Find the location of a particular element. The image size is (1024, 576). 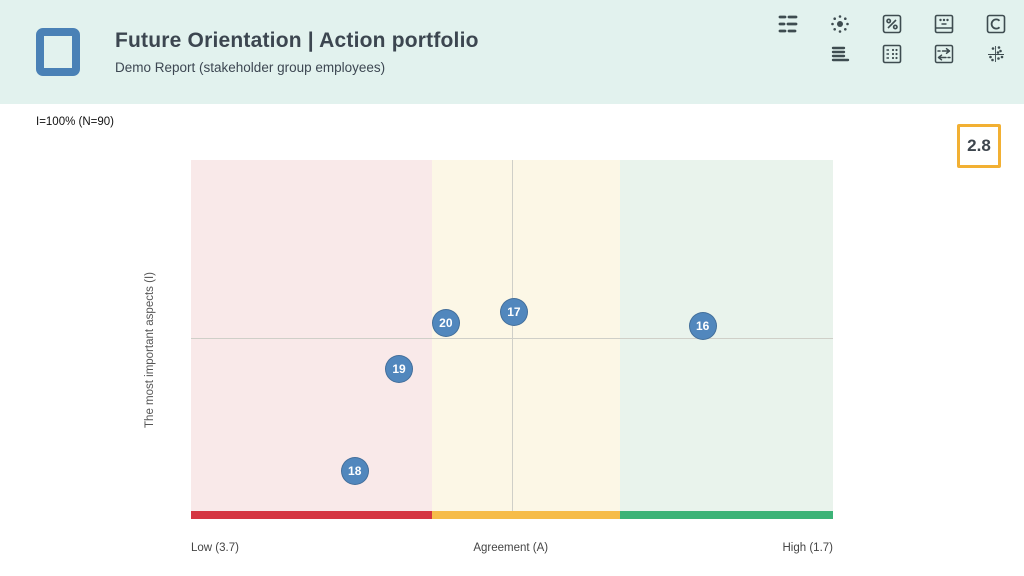

x-axis-labels: Low (3.7) Agreement (A) High (1.7) is located at coordinates (512, 548).